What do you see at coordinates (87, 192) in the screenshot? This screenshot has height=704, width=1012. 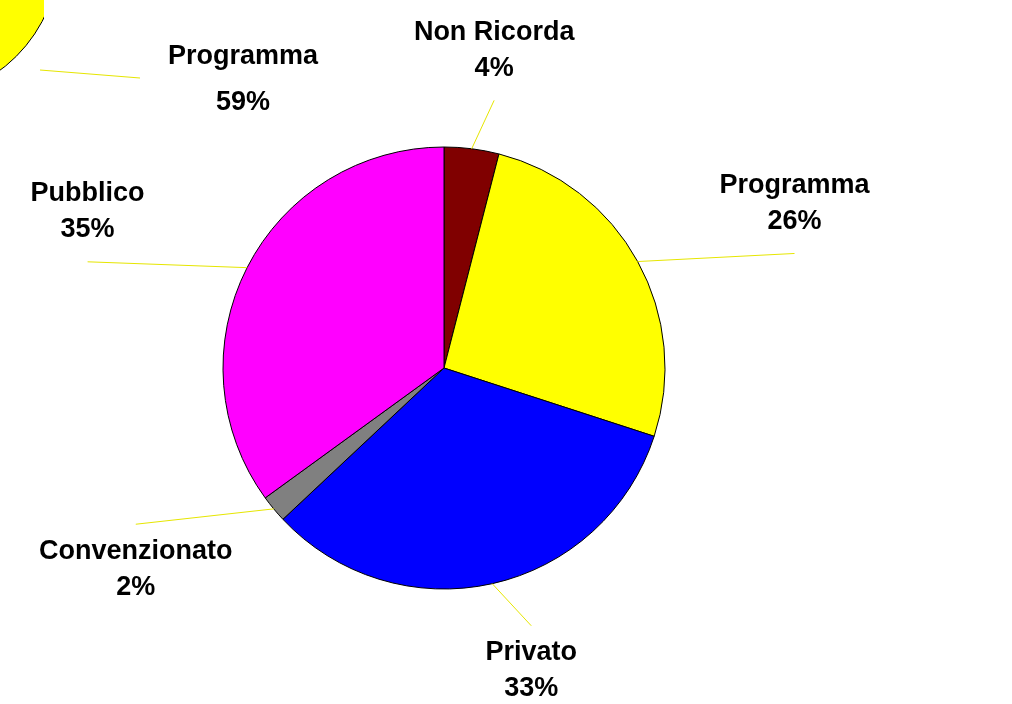 I see `slice-label: Pubblico` at bounding box center [87, 192].